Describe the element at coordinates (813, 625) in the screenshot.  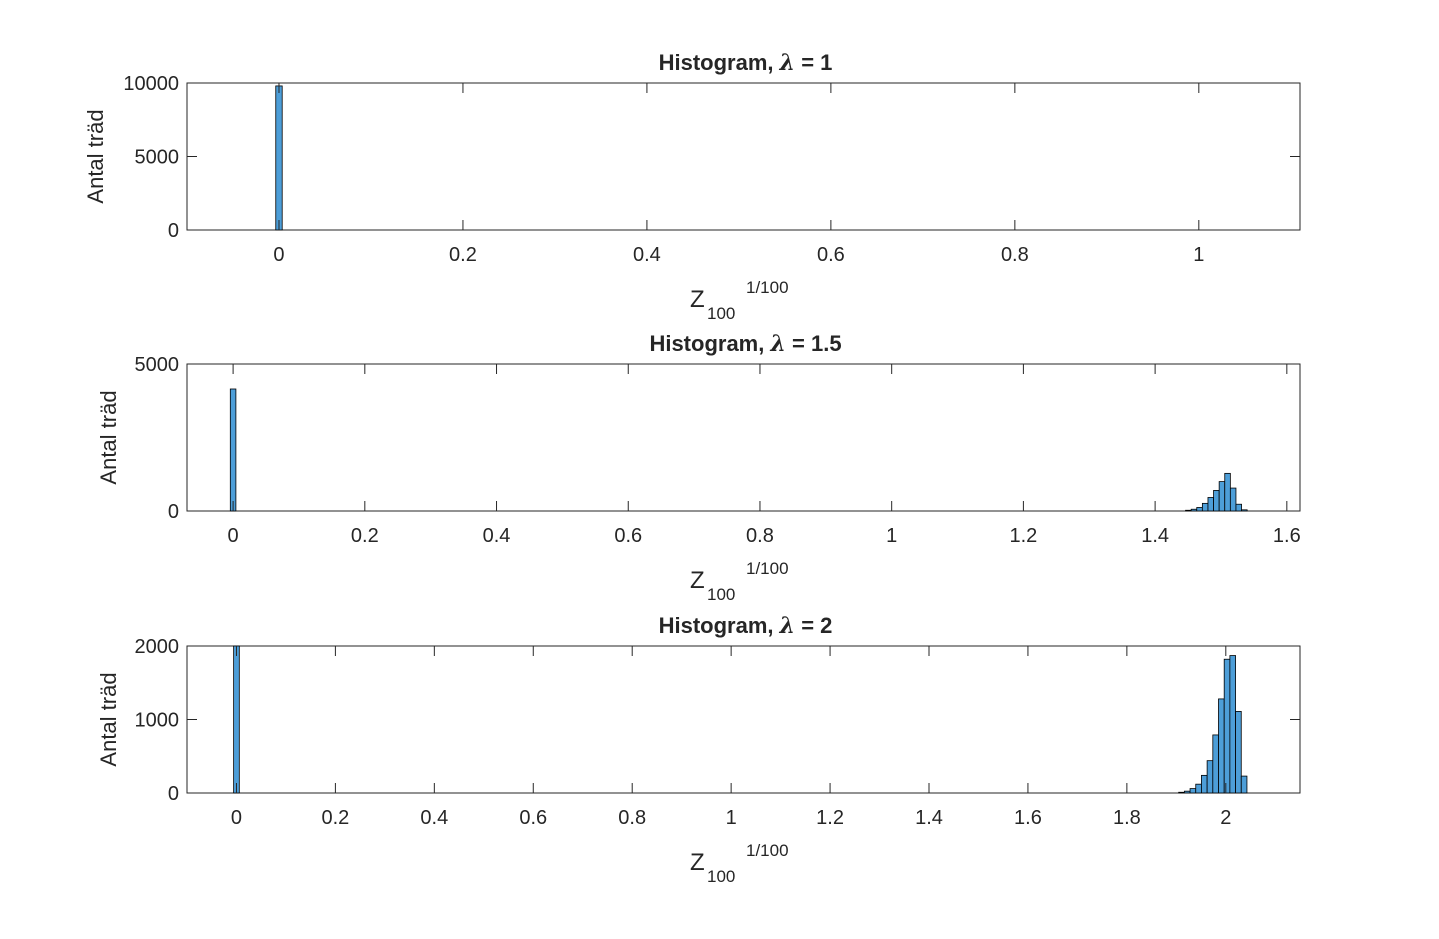
I see `title-suffix: = 2` at that location.